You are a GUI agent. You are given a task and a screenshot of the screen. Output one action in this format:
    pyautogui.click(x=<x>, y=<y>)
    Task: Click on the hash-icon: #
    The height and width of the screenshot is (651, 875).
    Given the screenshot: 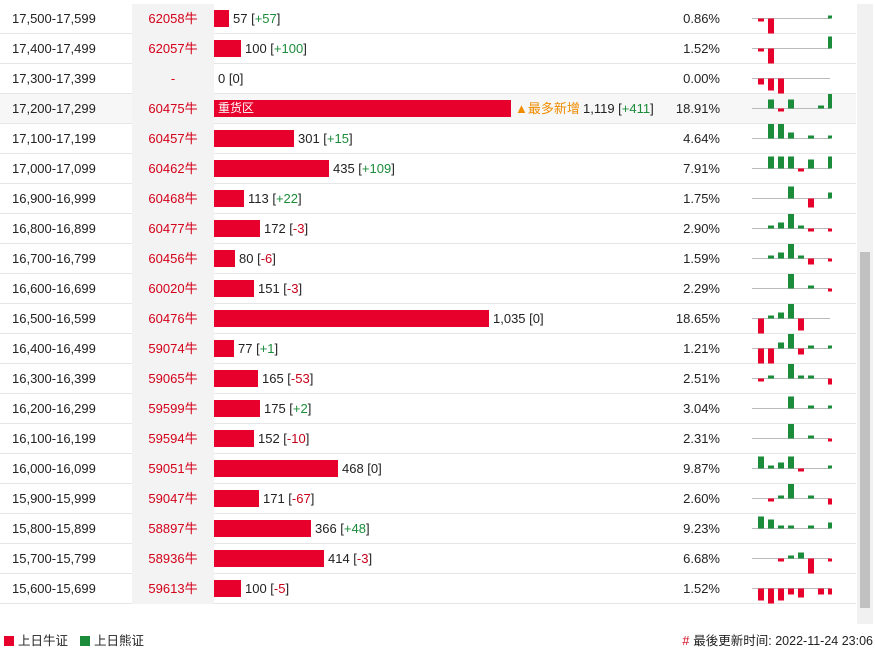 What is the action you would take?
    pyautogui.click(x=686, y=641)
    